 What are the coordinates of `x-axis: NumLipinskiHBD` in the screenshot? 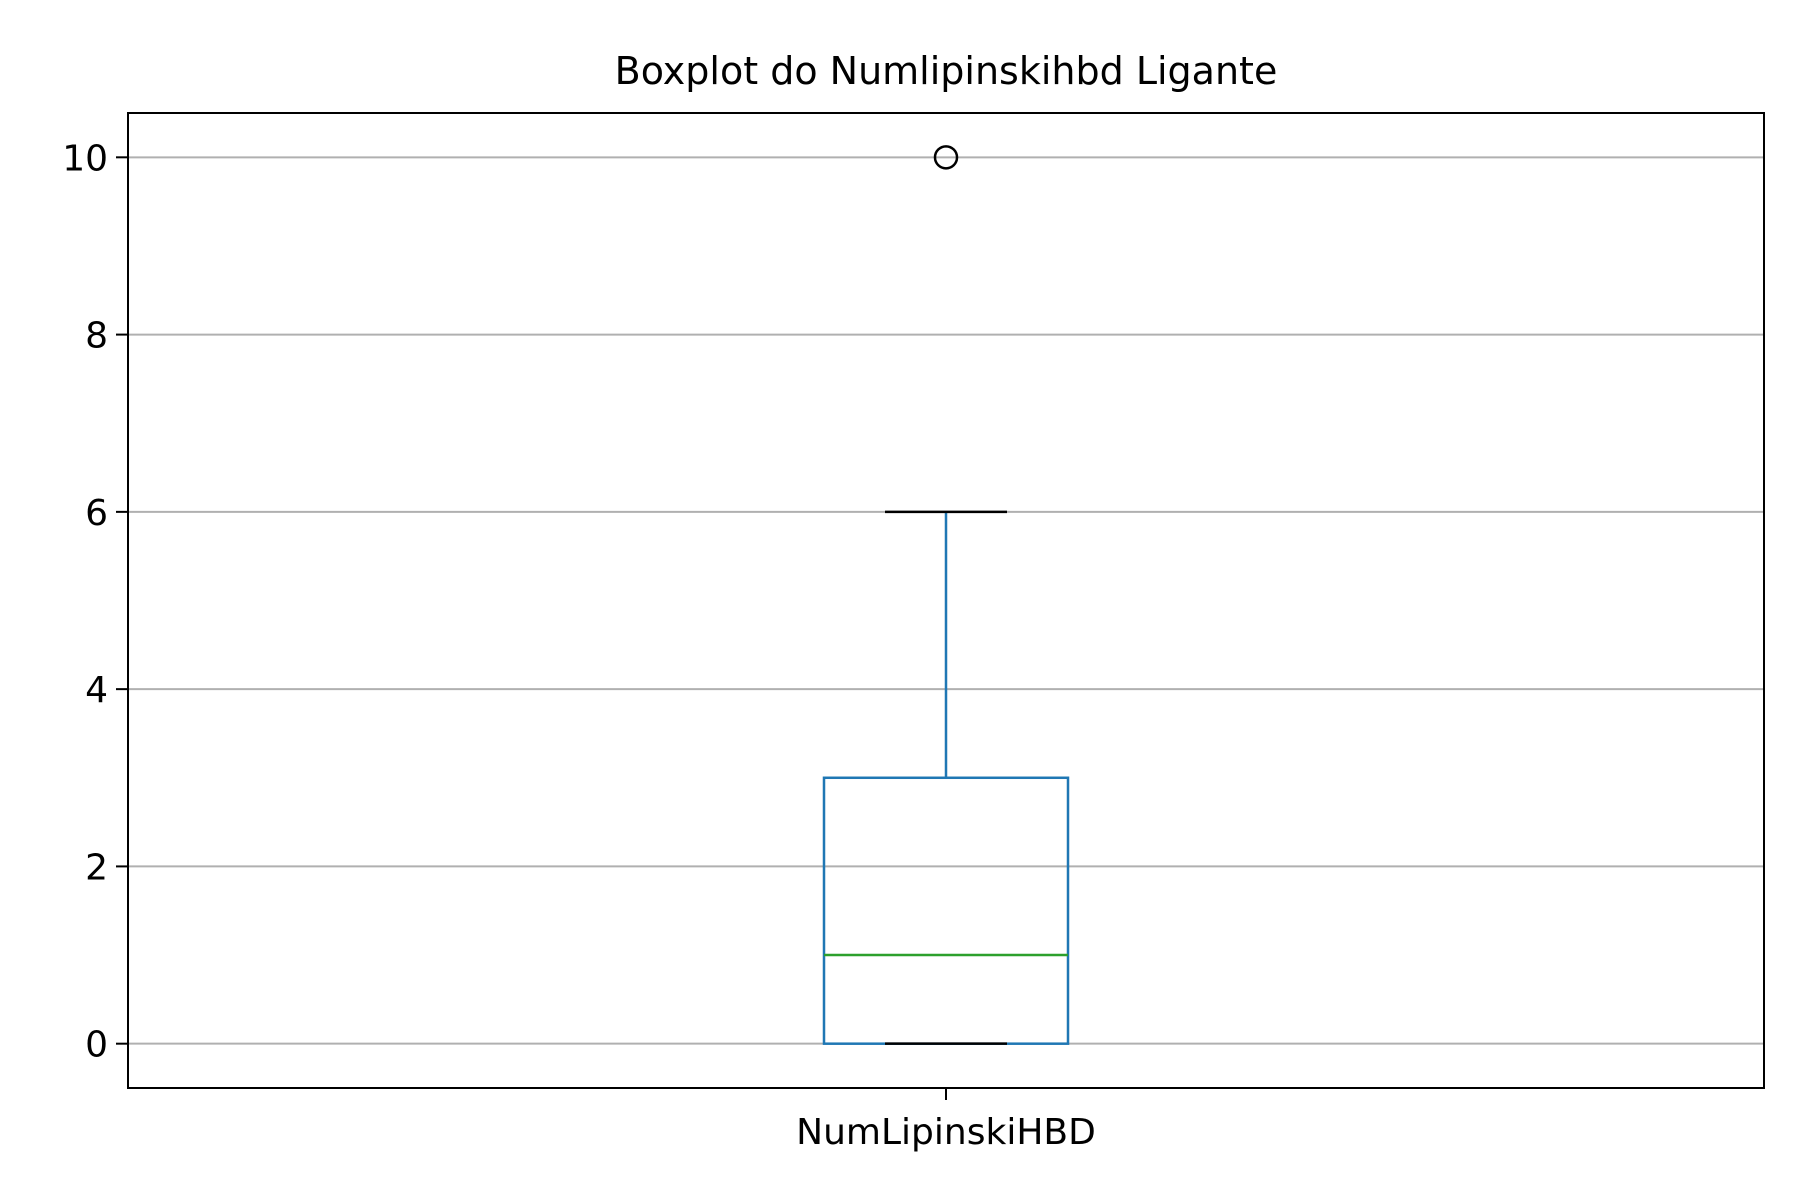 It's located at (946, 1120).